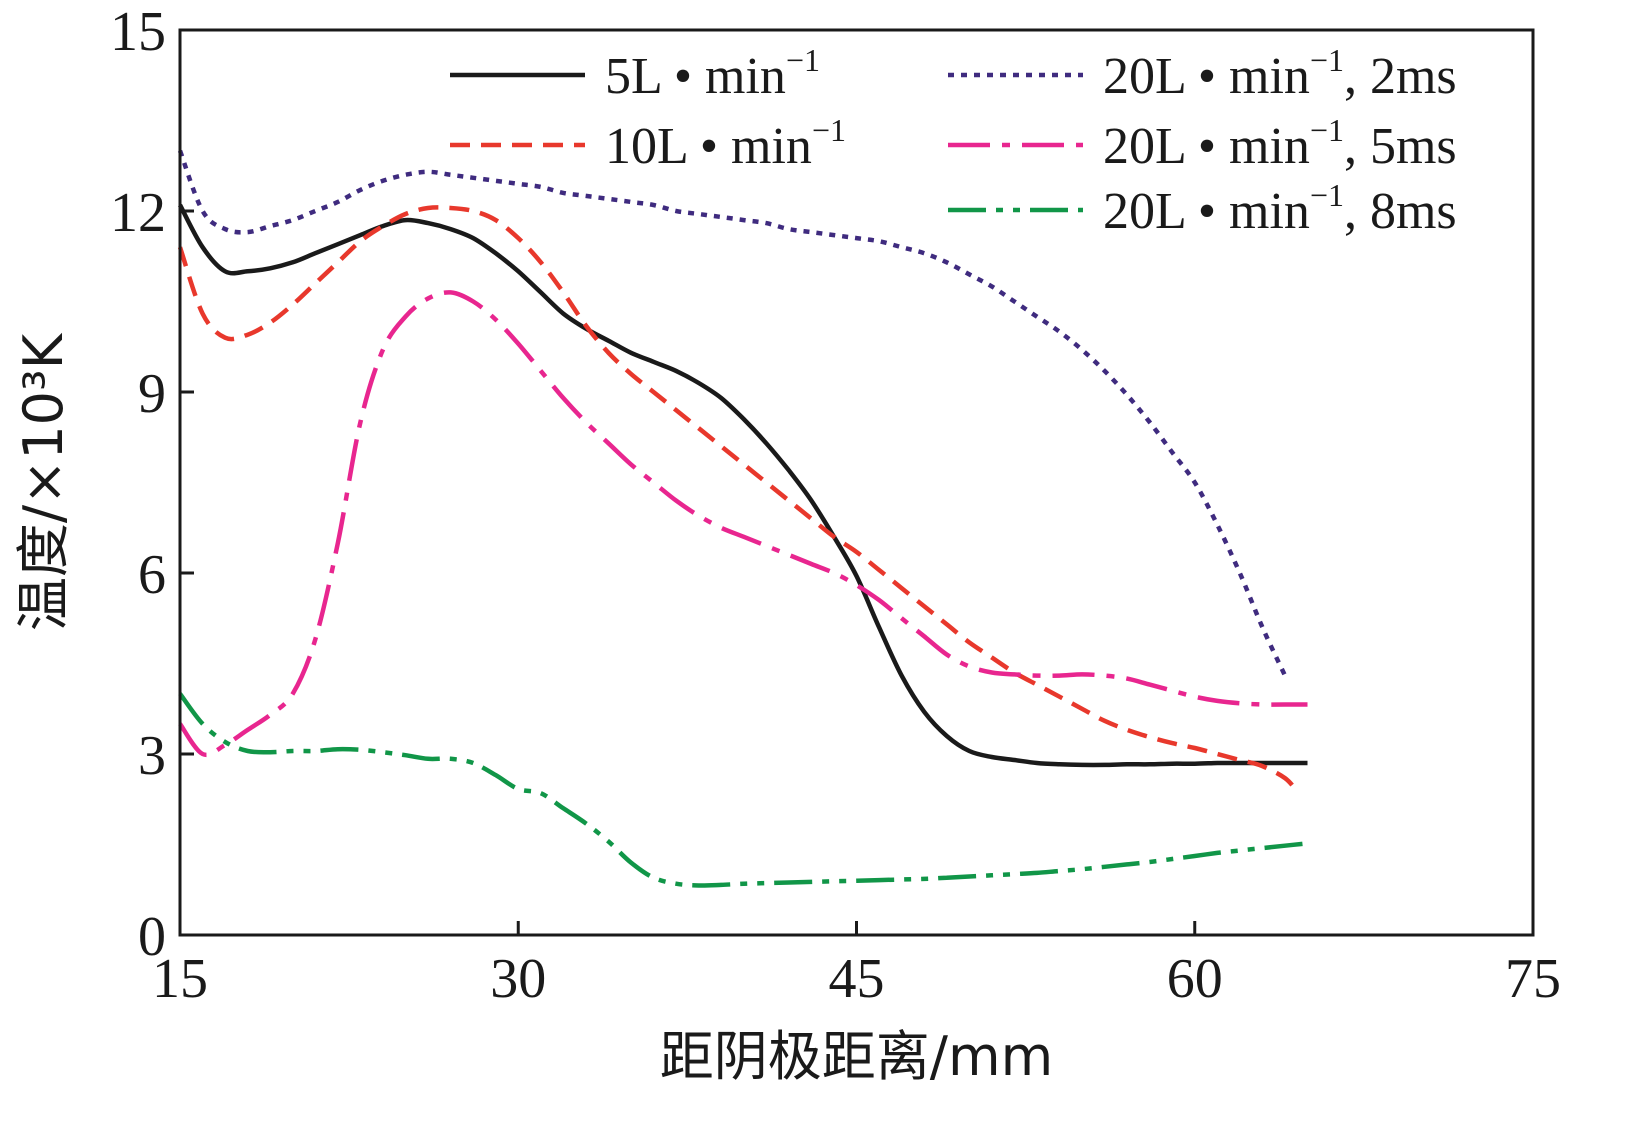  I want to click on x-tick-label: 15, so click(180, 979).